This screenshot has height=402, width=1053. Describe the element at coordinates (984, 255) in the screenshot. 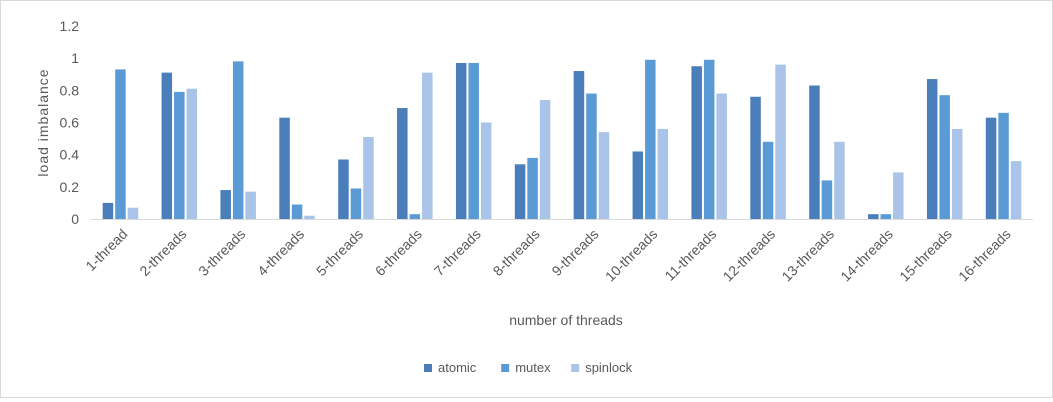

I see `x-tick-label: 16-threads` at that location.